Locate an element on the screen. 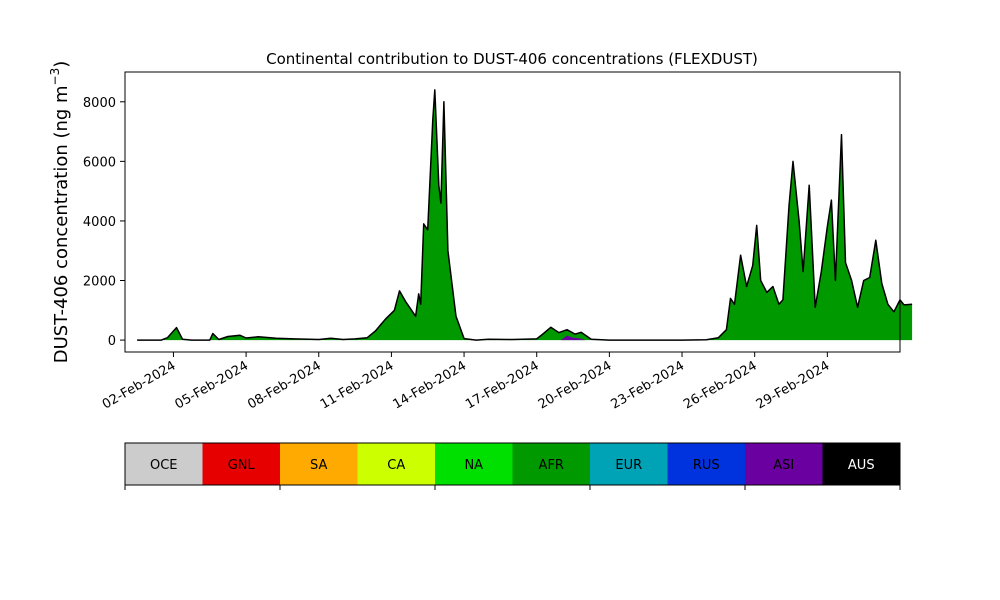  series-area-asi is located at coordinates (573, 338).